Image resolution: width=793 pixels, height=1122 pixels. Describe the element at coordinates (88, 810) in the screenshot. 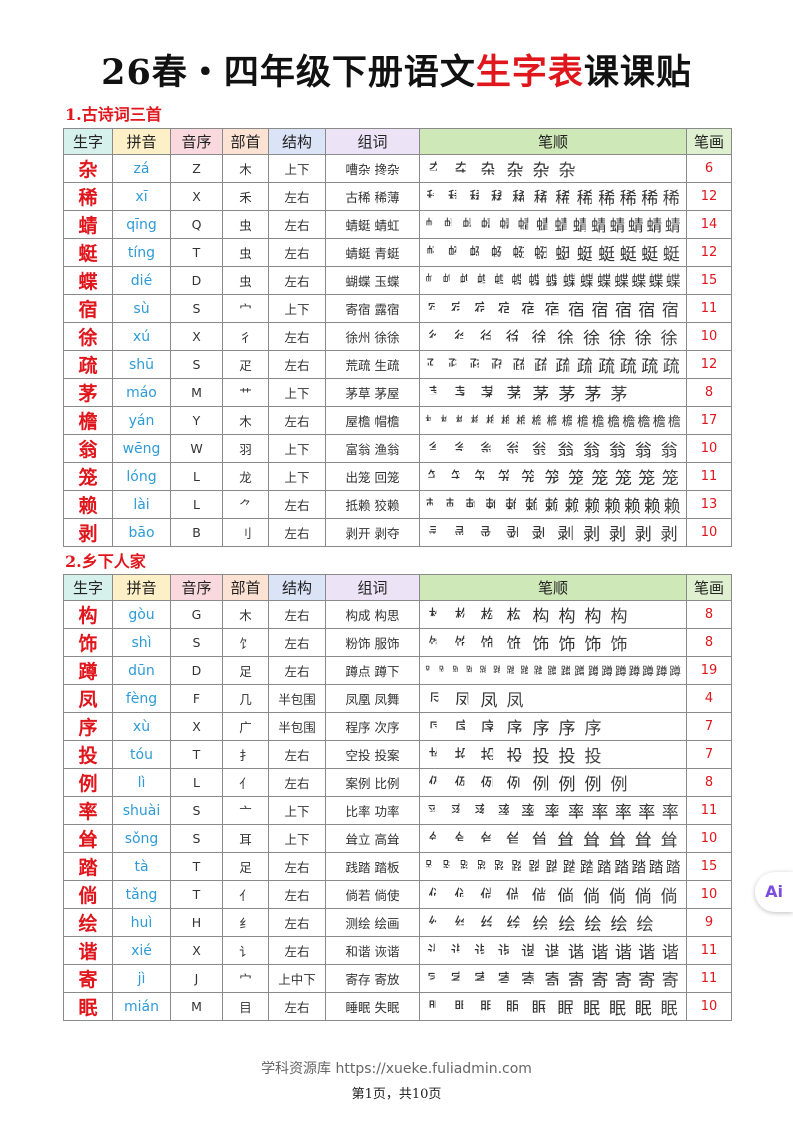

I see `character-cell: 率` at that location.